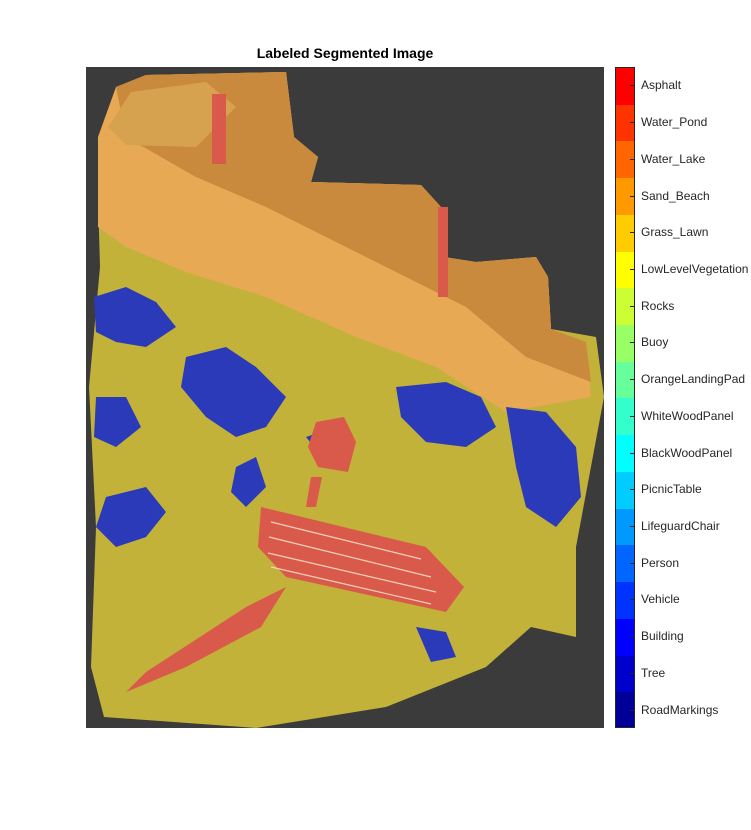  I want to click on colorbar, so click(625, 397).